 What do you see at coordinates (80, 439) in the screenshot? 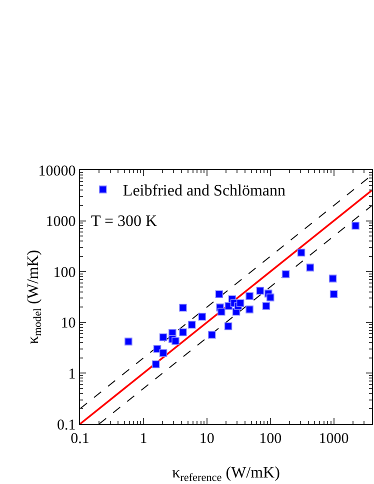
I see `x-tick-label: 0.1` at bounding box center [80, 439].